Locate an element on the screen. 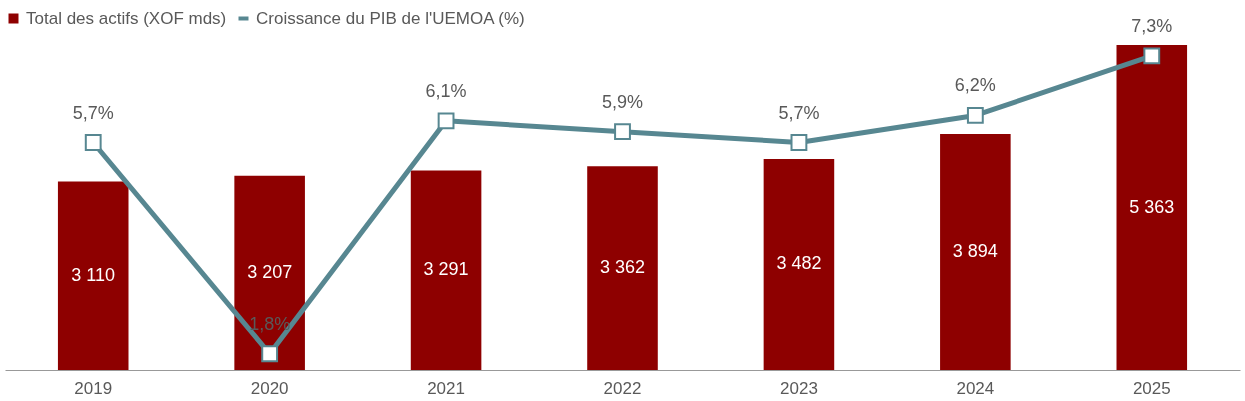 The width and height of the screenshot is (1245, 401). legend-label: Total des actifs (XOF mds) is located at coordinates (126, 18).